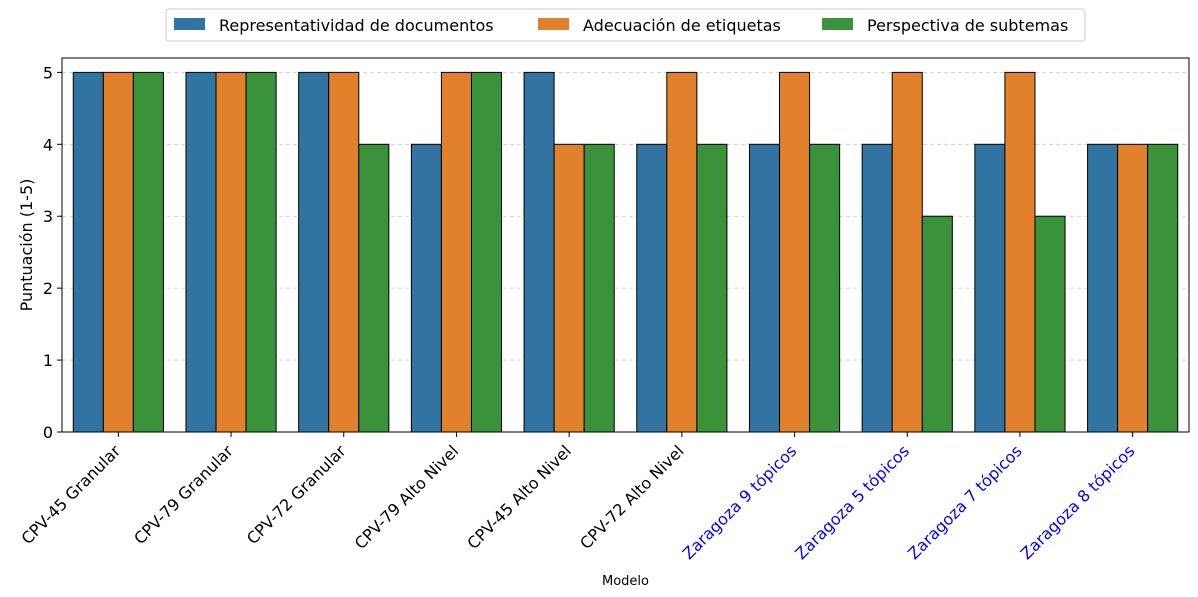  I want to click on y-tick-label: 0, so click(48, 432).